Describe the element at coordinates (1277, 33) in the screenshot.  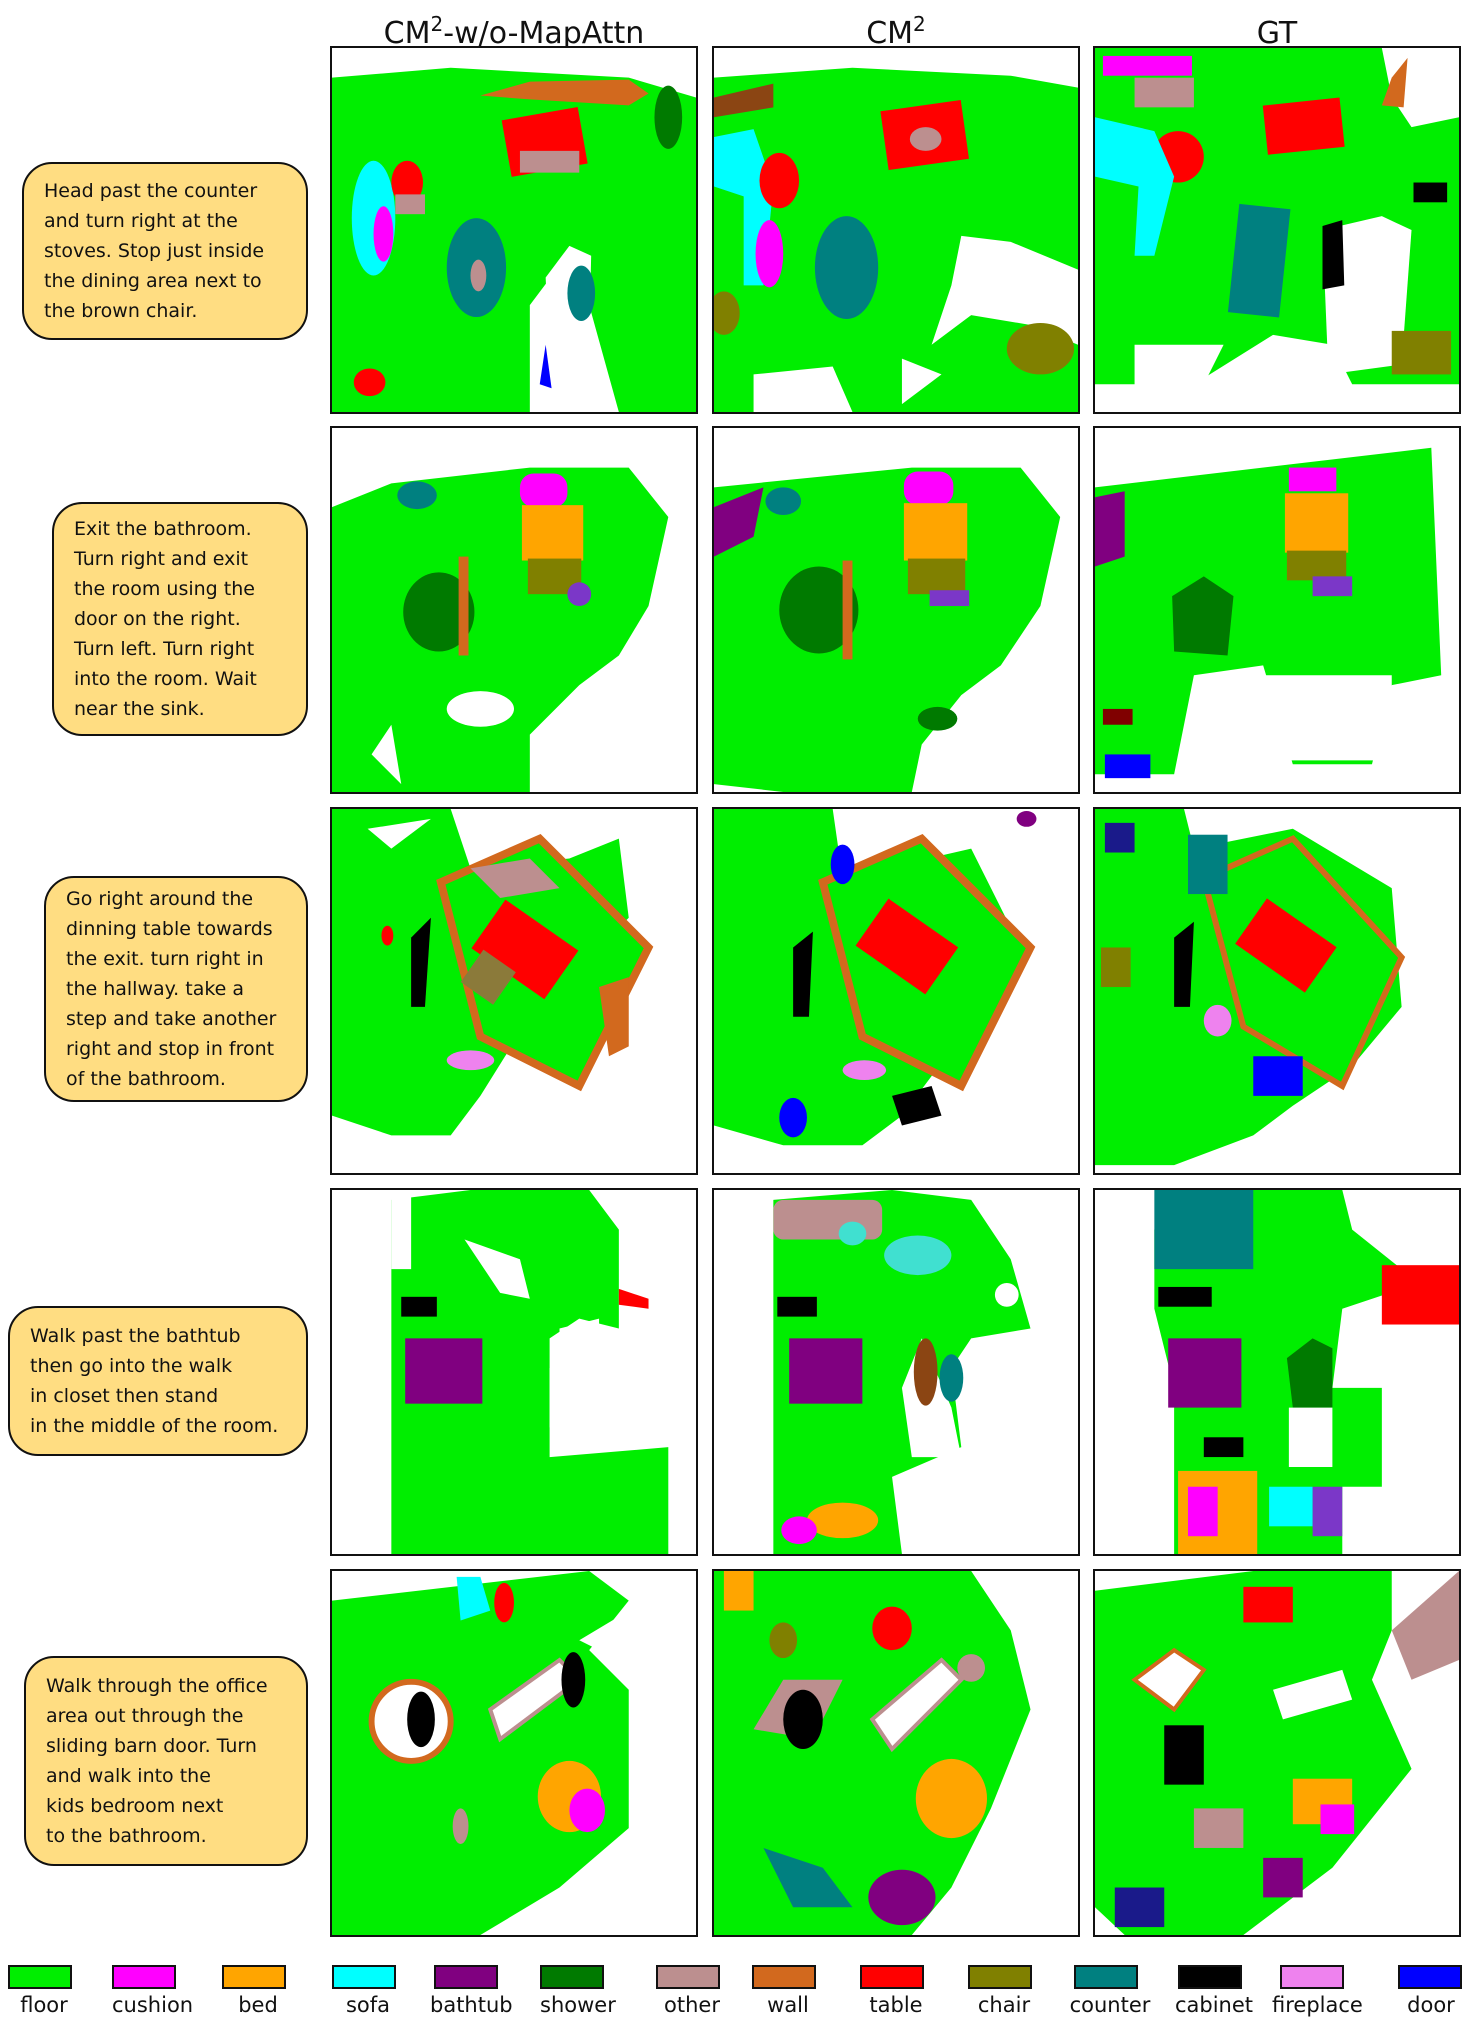
I see `header-base-text: GT` at that location.